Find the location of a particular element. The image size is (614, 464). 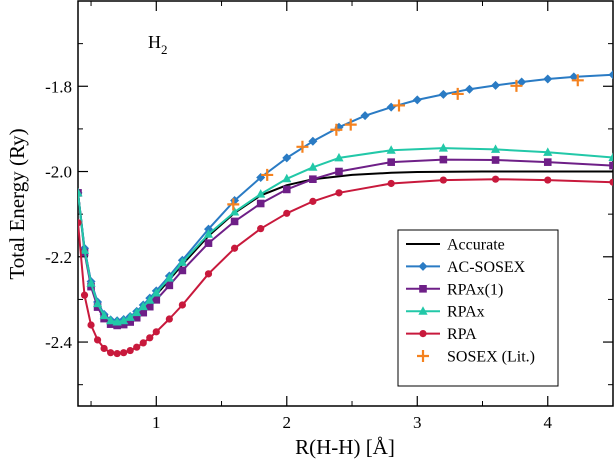

y-tick-label: -1.8 is located at coordinates (58, 86).